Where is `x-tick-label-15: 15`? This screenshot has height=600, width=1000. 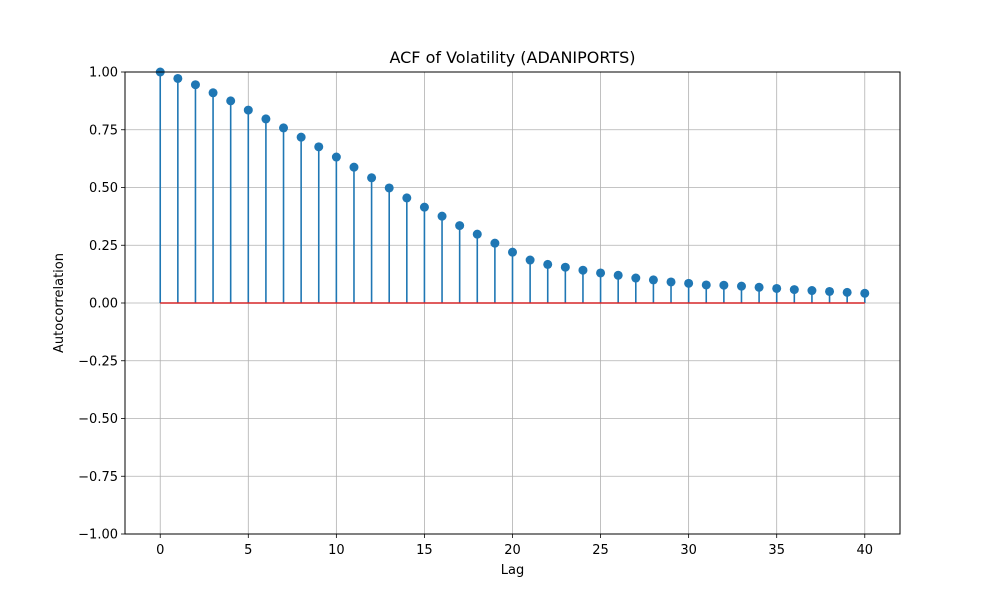
x-tick-label-15: 15 is located at coordinates (424, 550).